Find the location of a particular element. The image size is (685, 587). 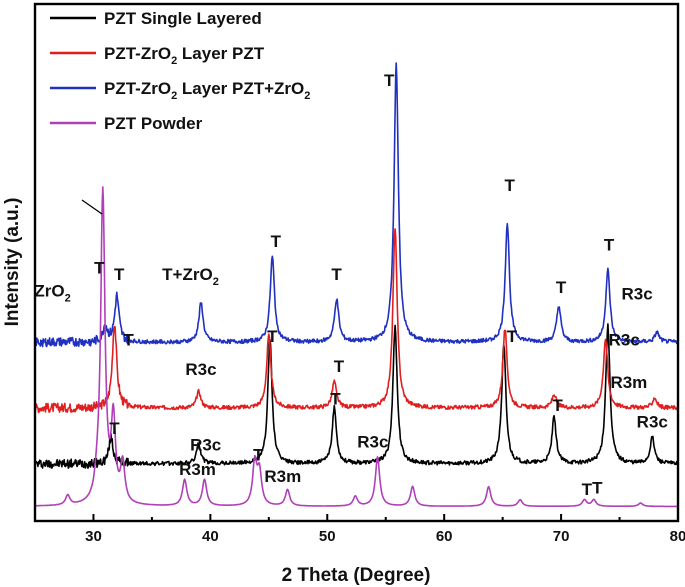

peak-label: T+ZrO2 is located at coordinates (190, 276).